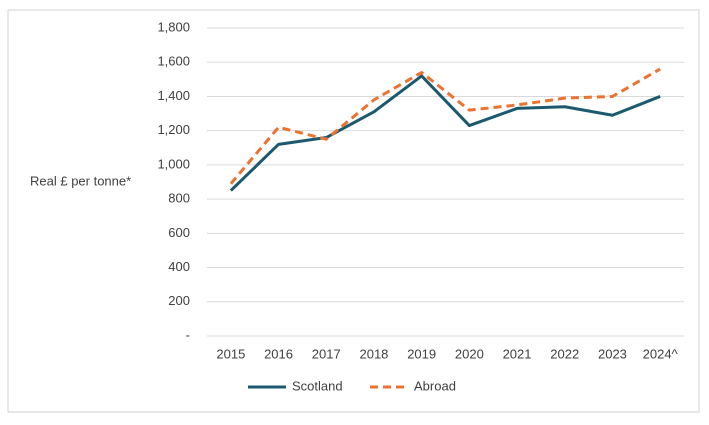 This screenshot has height=425, width=709. Describe the element at coordinates (173, 61) in the screenshot. I see `y-tick-label: 1,600` at that location.